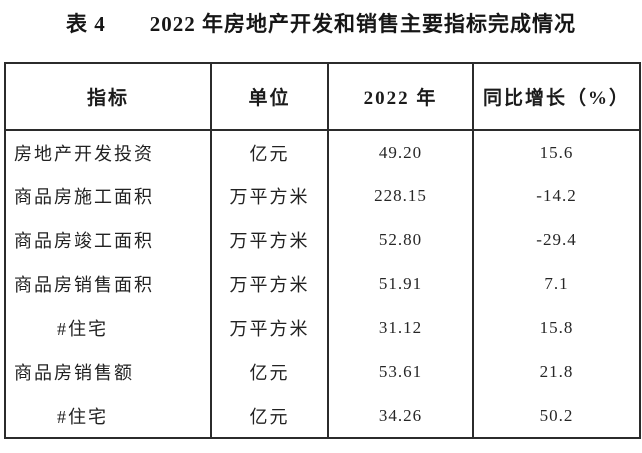  Describe the element at coordinates (400, 196) in the screenshot. I see `value-2022-cell: 228.15` at that location.